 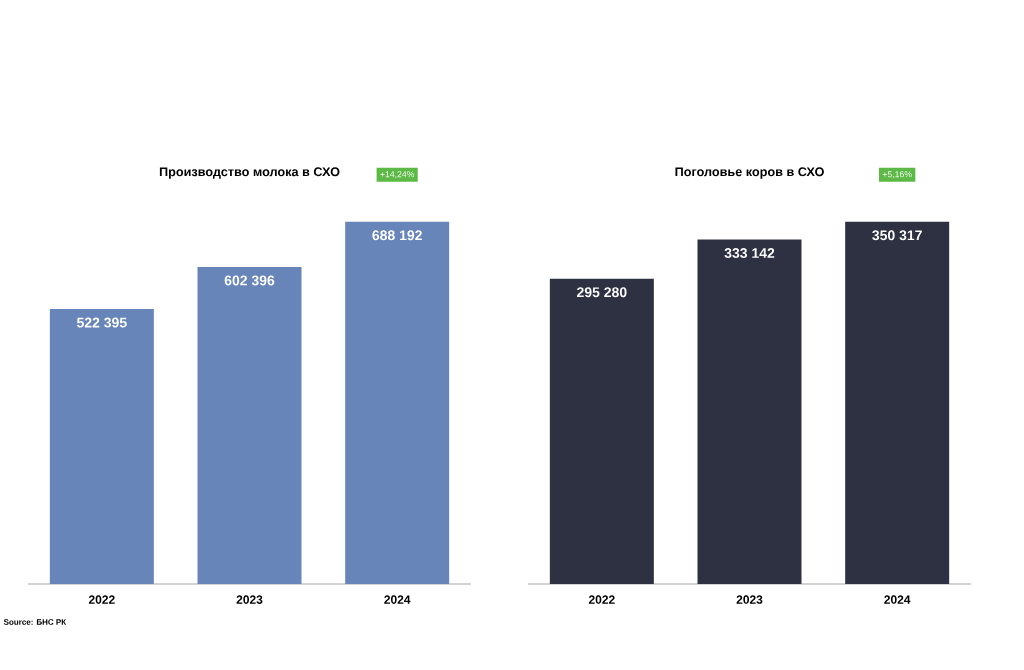 I want to click on data-label: 333 142, so click(x=749, y=253).